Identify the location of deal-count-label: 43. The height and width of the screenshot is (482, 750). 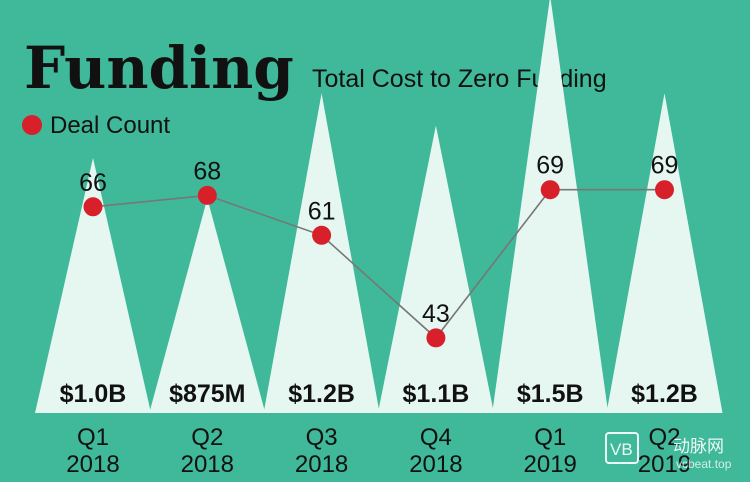
(436, 314).